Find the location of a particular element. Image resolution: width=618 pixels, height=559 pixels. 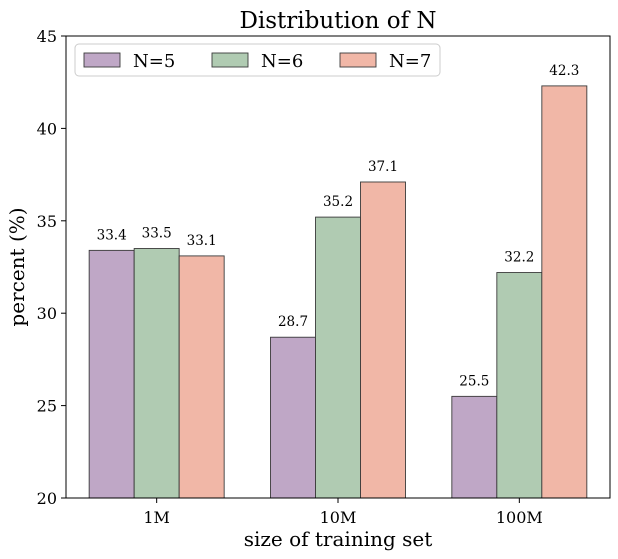

data-label: 33.5 is located at coordinates (157, 234).